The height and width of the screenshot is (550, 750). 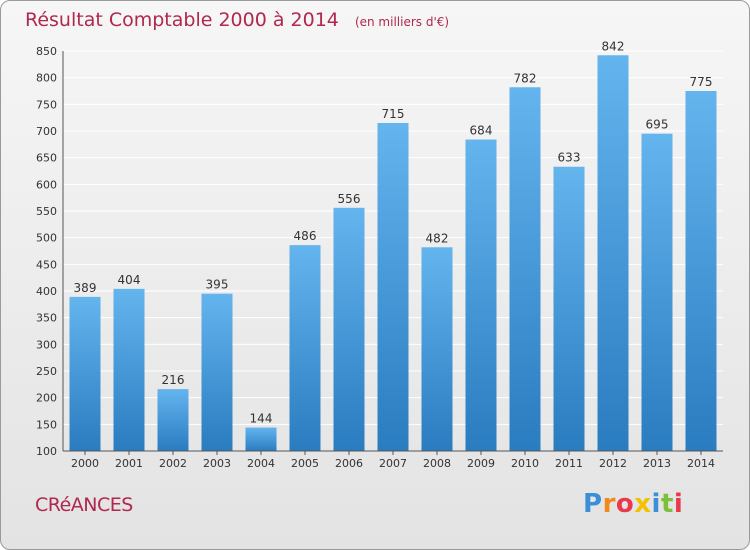 What do you see at coordinates (173, 380) in the screenshot?
I see `bar-value-label: 216` at bounding box center [173, 380].